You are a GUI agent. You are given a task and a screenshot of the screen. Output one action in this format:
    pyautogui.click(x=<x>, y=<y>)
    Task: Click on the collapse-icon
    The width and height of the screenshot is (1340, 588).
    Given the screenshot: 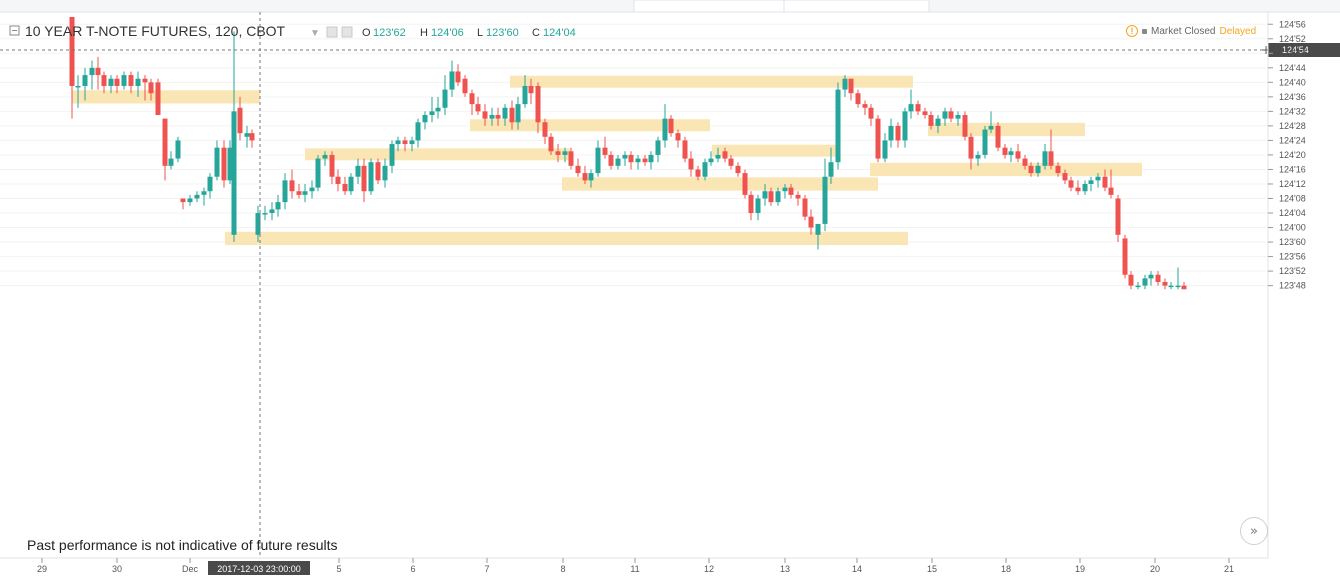 What is the action you would take?
    pyautogui.click(x=14, y=30)
    